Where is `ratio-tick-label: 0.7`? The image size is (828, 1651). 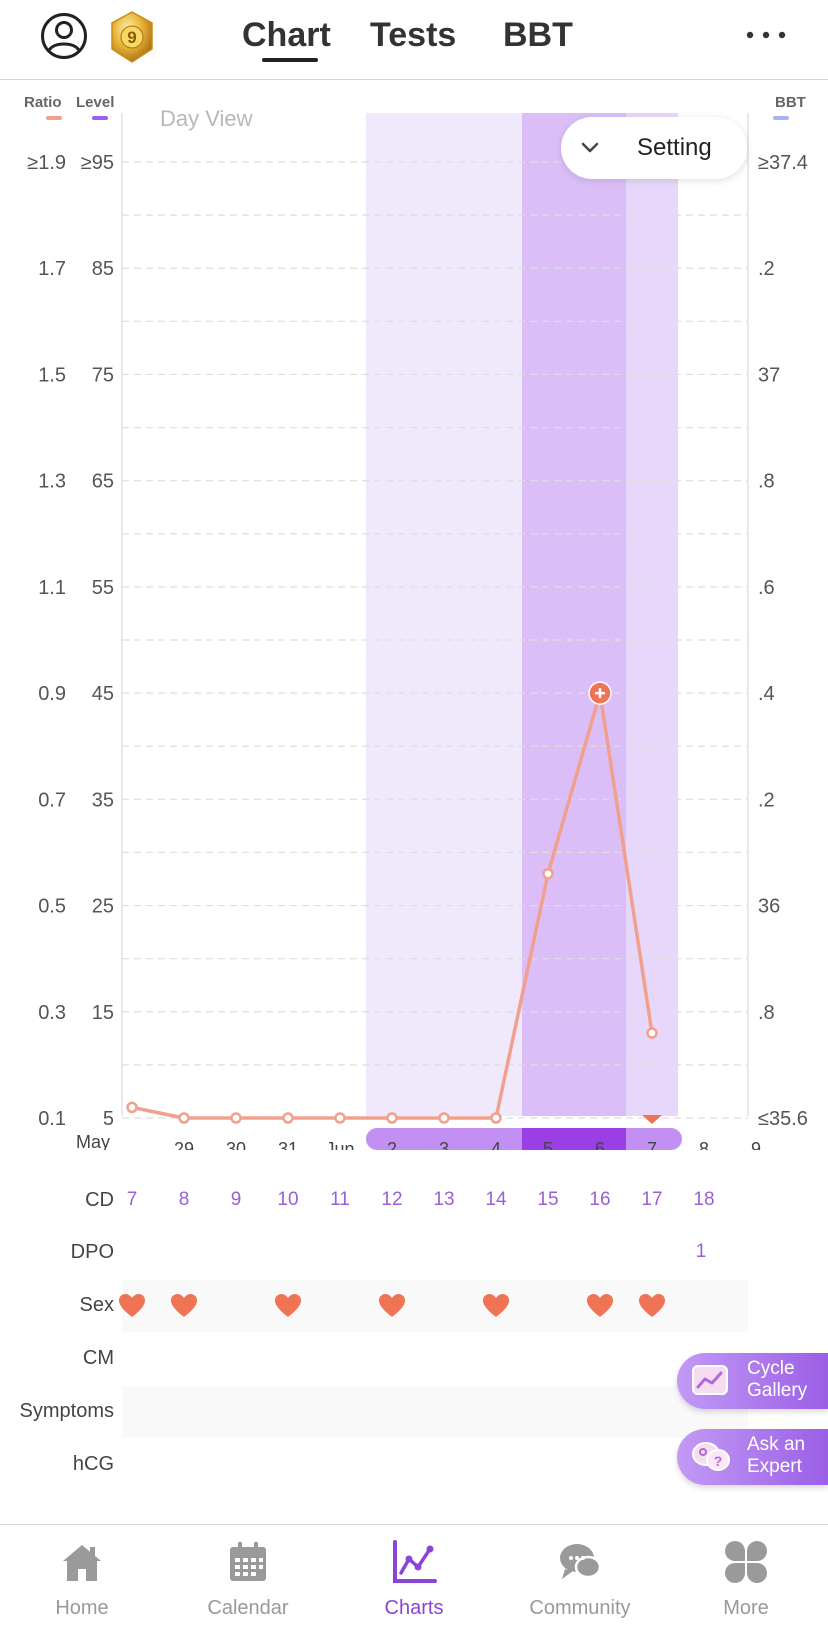
ratio-tick-label: 0.7 is located at coordinates (52, 800).